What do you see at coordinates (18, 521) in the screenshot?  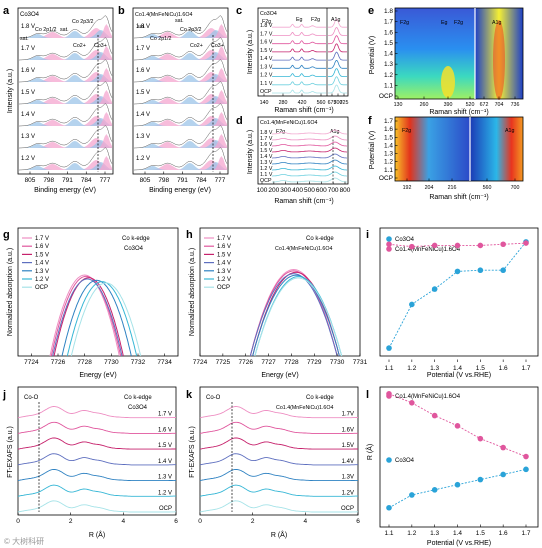 I see `panel-j-xtick-label: 0` at bounding box center [18, 521].